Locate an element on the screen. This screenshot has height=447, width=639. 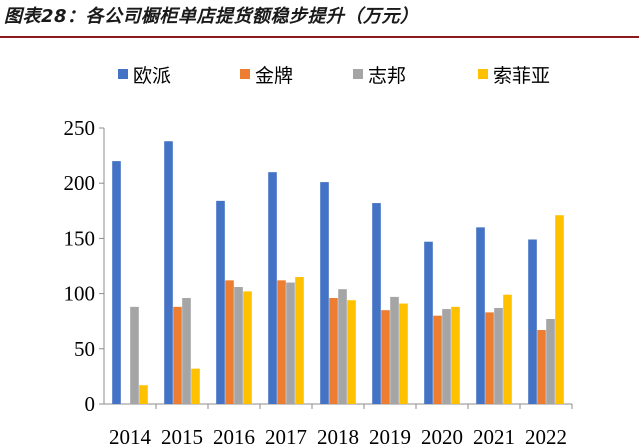
figure-title: 图表28：各公司橱柜单店提货额稳步提升（万元） is located at coordinates (211, 16).